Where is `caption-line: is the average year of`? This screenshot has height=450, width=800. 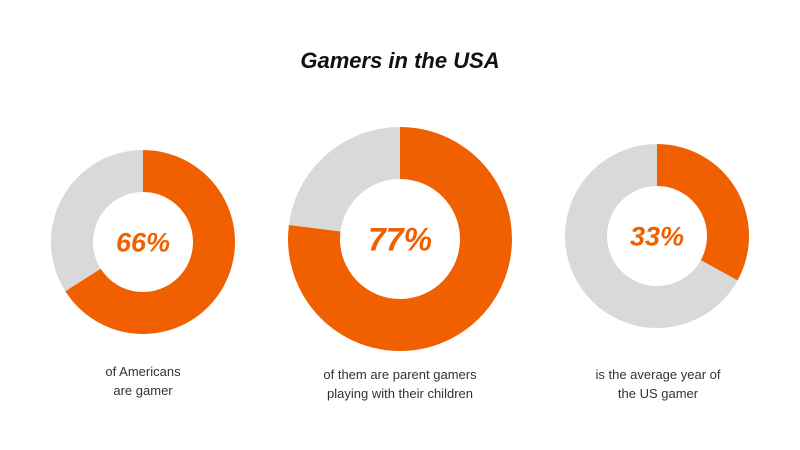
caption-line: is the average year of is located at coordinates (658, 374).